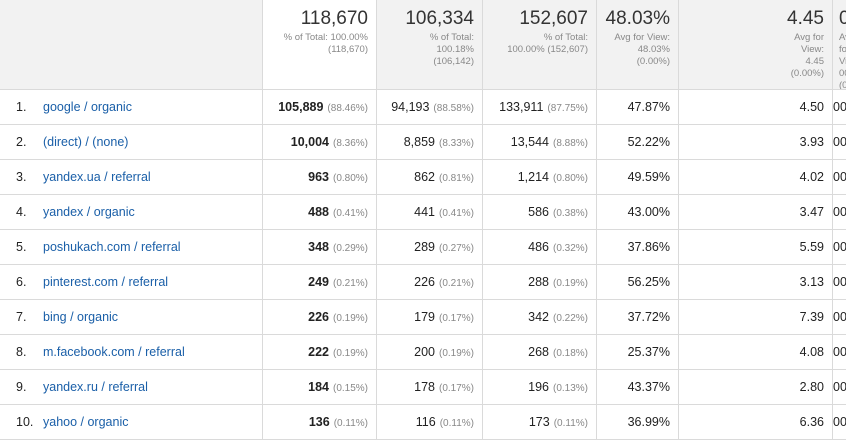  Describe the element at coordinates (439, 18) in the screenshot. I see `metric-total: 106,334` at that location.